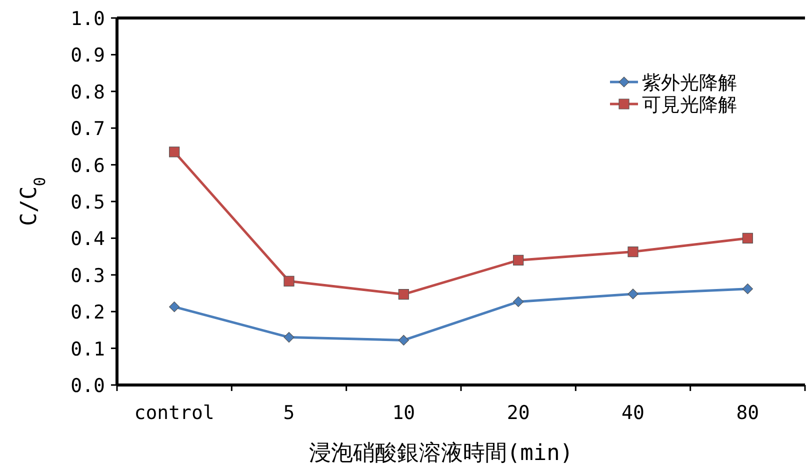 The image size is (810, 468). Describe the element at coordinates (518, 413) in the screenshot. I see `x-tick-label: 20` at that location.